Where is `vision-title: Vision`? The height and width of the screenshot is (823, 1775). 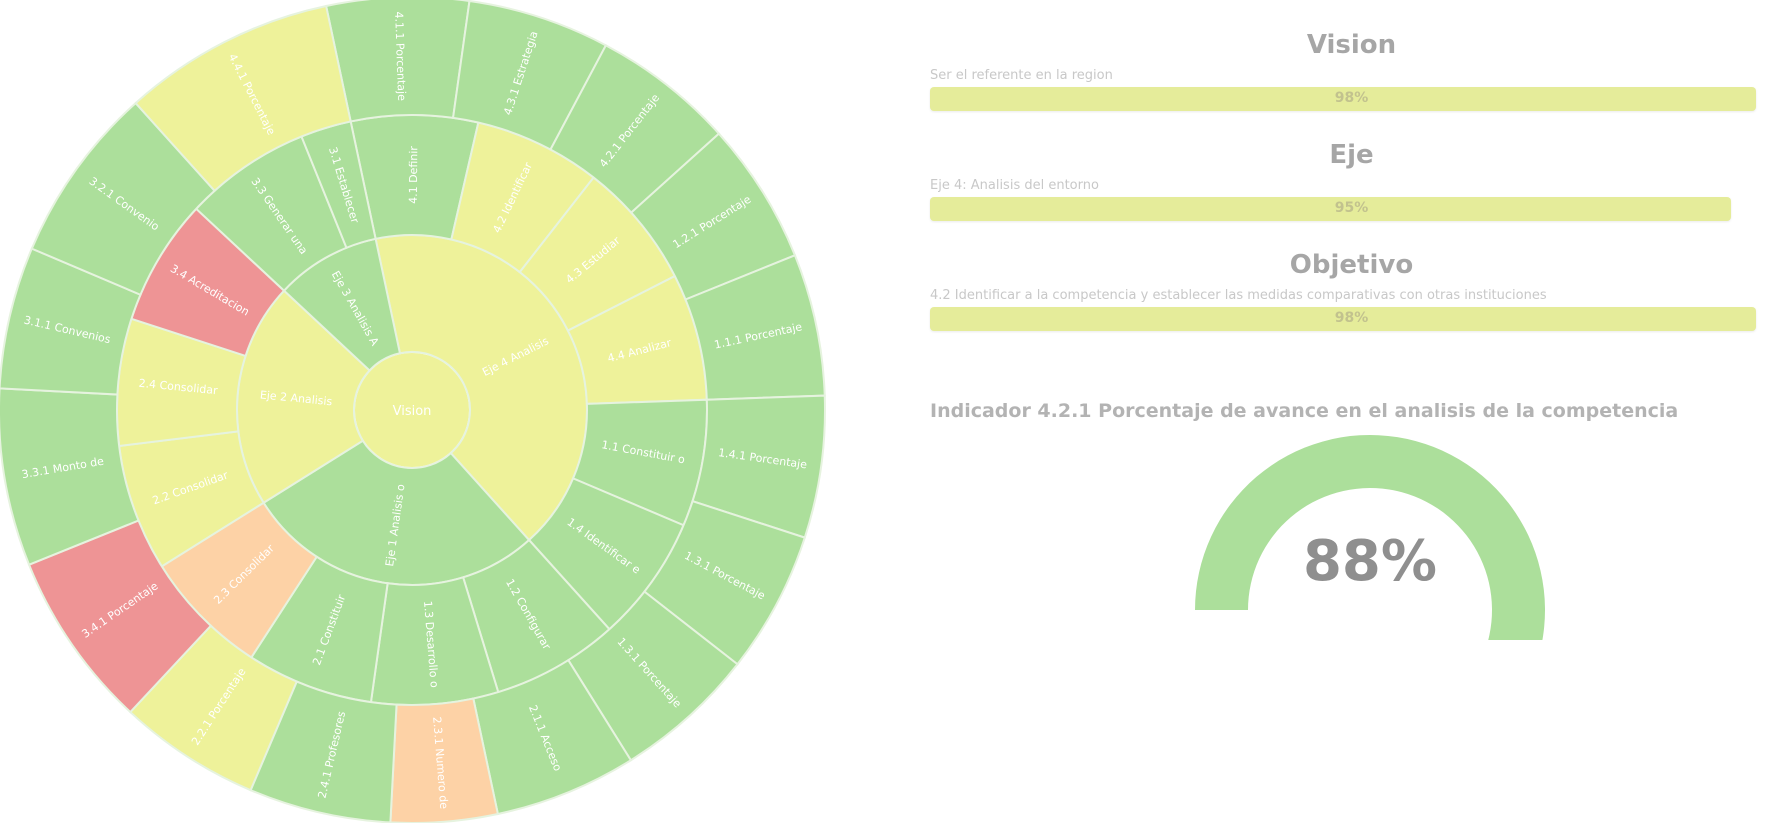
vision-title: Vision is located at coordinates (1351, 45).